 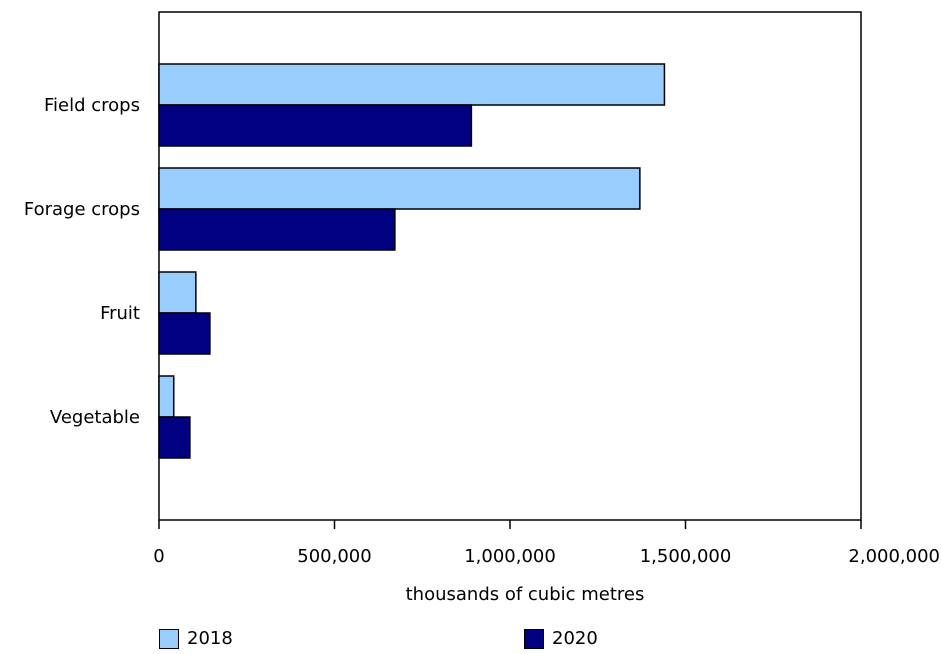 I want to click on legend-item-2020: 2020, so click(x=561, y=638).